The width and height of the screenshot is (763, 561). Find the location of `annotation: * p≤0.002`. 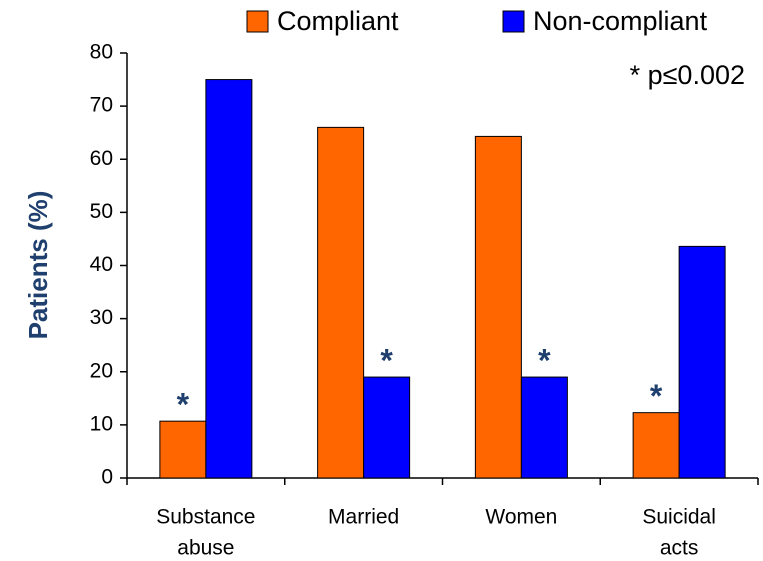

annotation: * p≤0.002 is located at coordinates (687, 75).